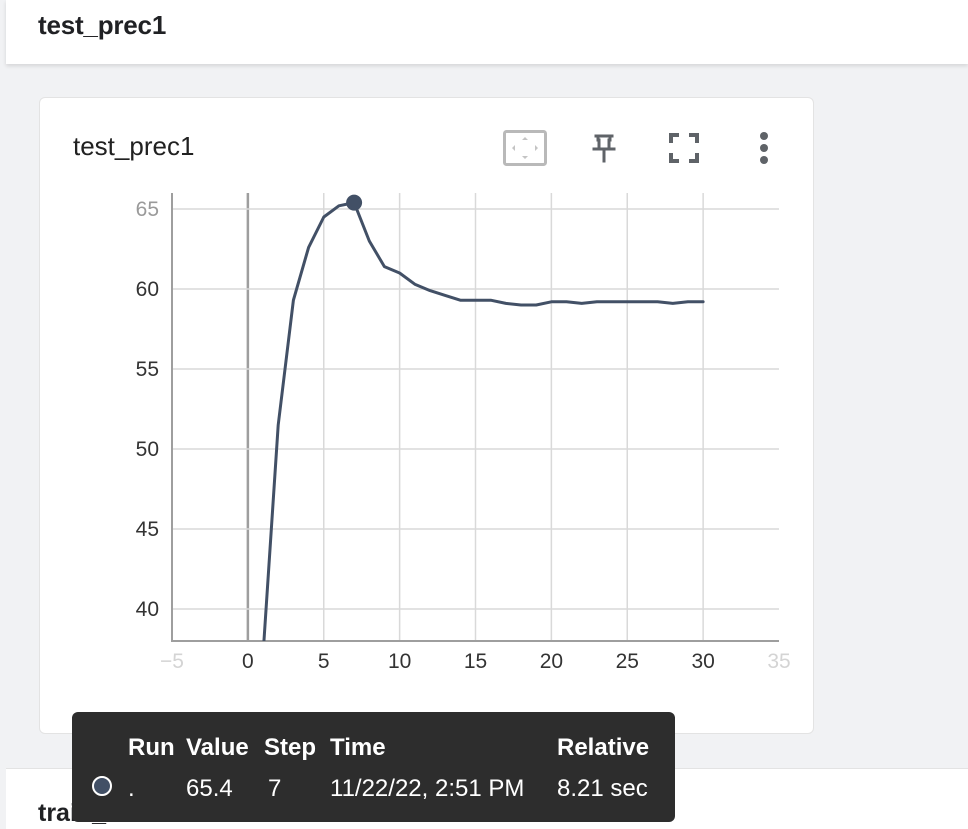 Image resolution: width=968 pixels, height=829 pixels. I want to click on x-tick-label: −5, so click(172, 661).